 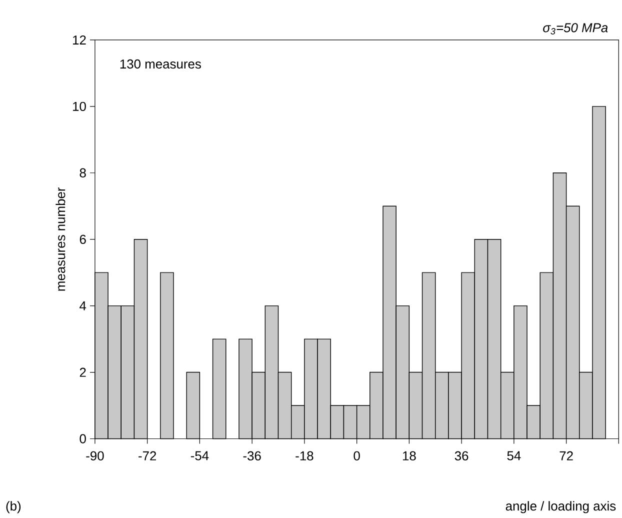 What do you see at coordinates (83, 239) in the screenshot?
I see `y-tick-label: 6` at bounding box center [83, 239].